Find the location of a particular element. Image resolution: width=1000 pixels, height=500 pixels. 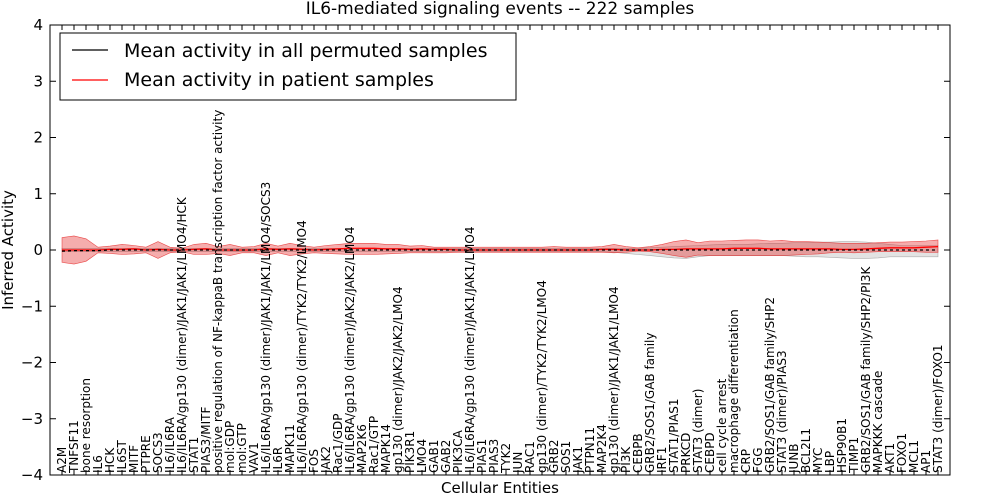

category-label: GRB2/SOS1/GAB family is located at coordinates (650, 403).